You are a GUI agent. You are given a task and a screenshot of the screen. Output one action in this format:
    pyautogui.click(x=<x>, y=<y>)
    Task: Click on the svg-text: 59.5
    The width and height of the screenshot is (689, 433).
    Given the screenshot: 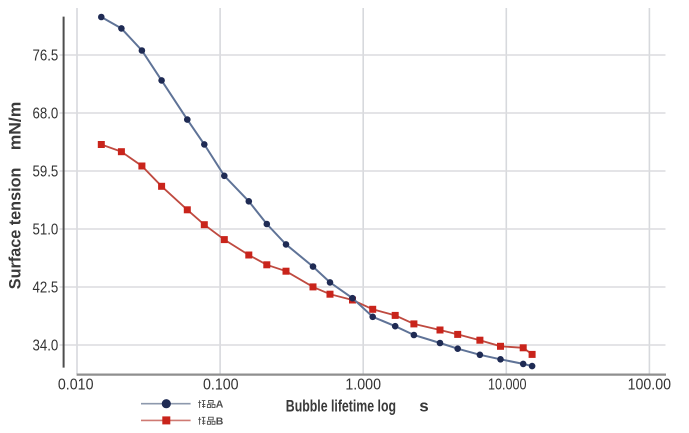 What is the action you would take?
    pyautogui.click(x=46, y=172)
    